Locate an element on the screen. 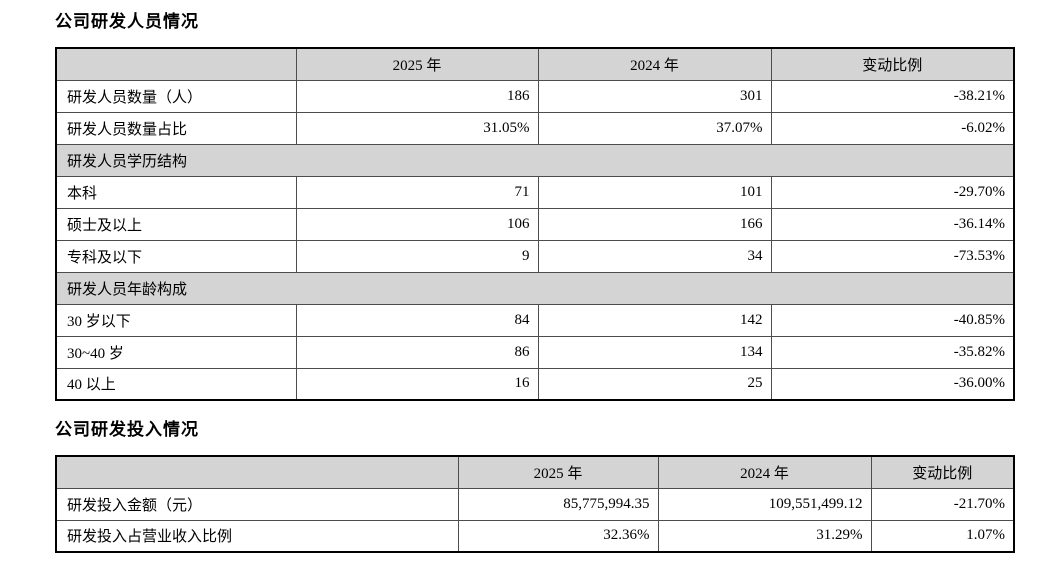  value-change-ratio: -36.14% is located at coordinates (892, 224).